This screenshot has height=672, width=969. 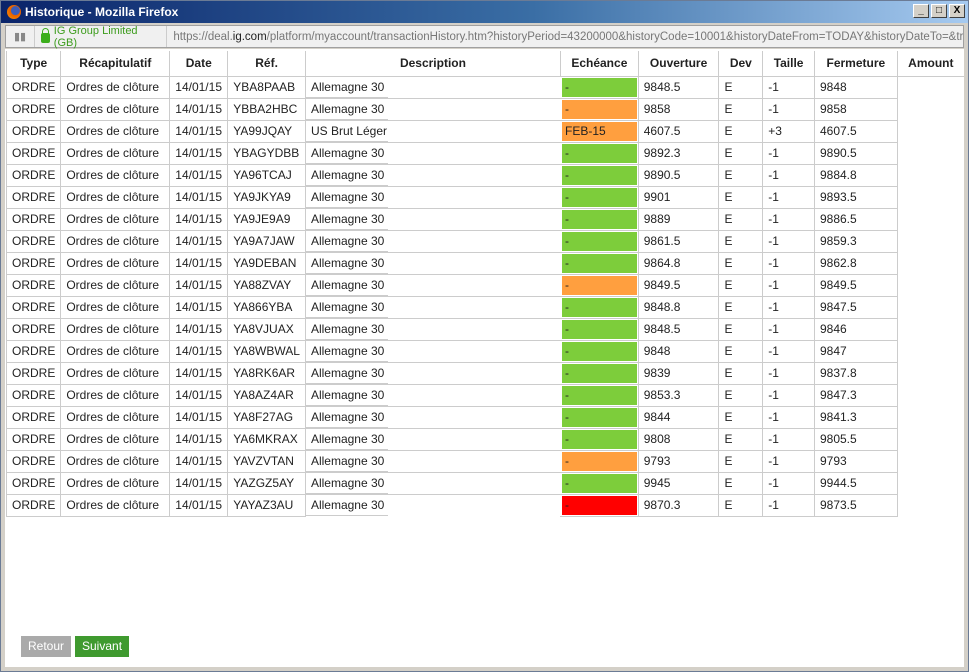 What do you see at coordinates (33, 64) in the screenshot?
I see `column-header: Type` at bounding box center [33, 64].